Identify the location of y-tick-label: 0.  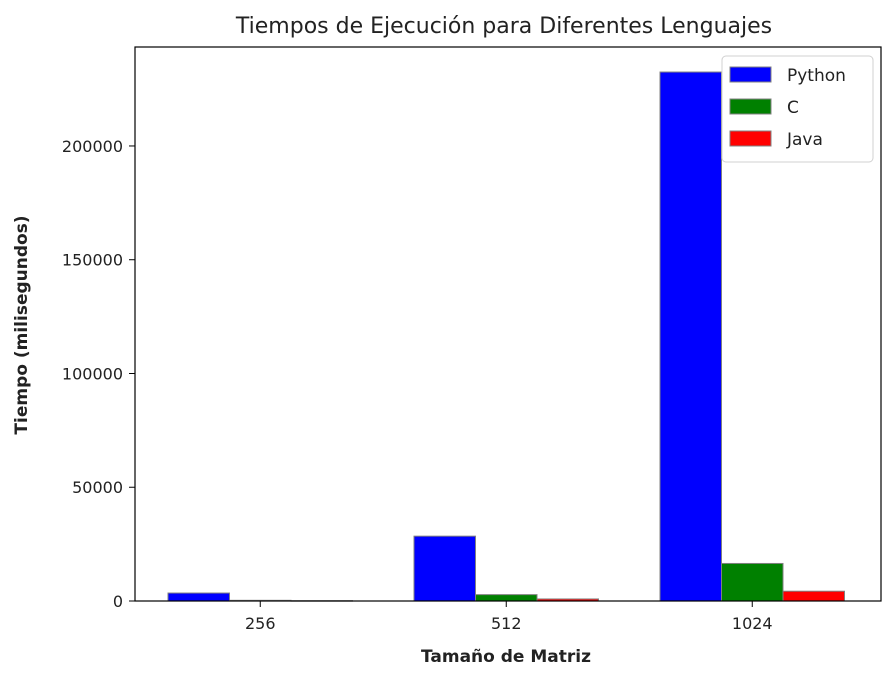
(118, 601).